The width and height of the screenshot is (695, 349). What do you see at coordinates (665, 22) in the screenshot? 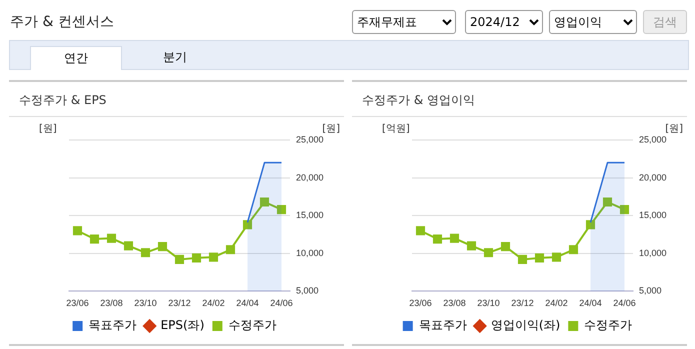
I see `text: 검색` at bounding box center [665, 22].